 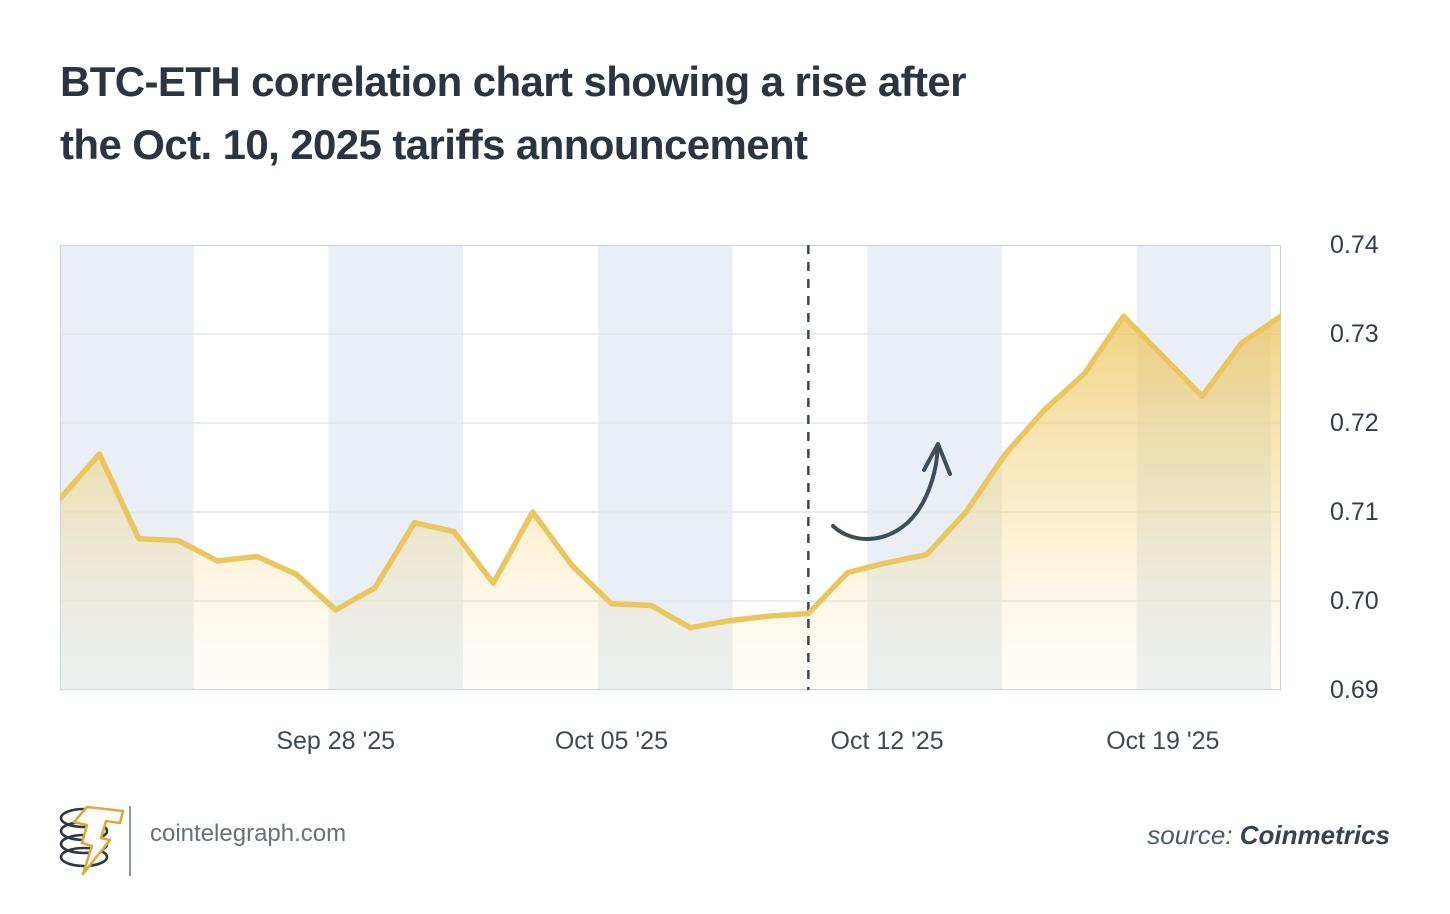 I want to click on y-axis-tick-label: 0.73, so click(x=1354, y=334).